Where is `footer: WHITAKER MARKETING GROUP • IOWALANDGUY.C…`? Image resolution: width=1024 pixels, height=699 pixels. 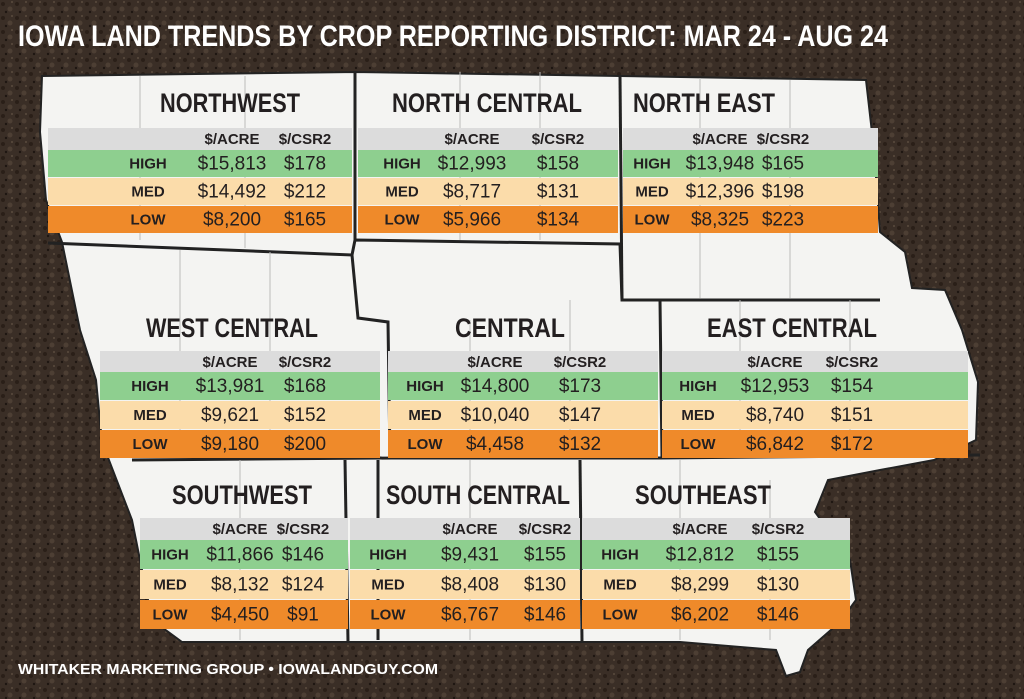 footer: WHITAKER MARKETING GROUP • IOWALANDGUY.C… is located at coordinates (228, 669).